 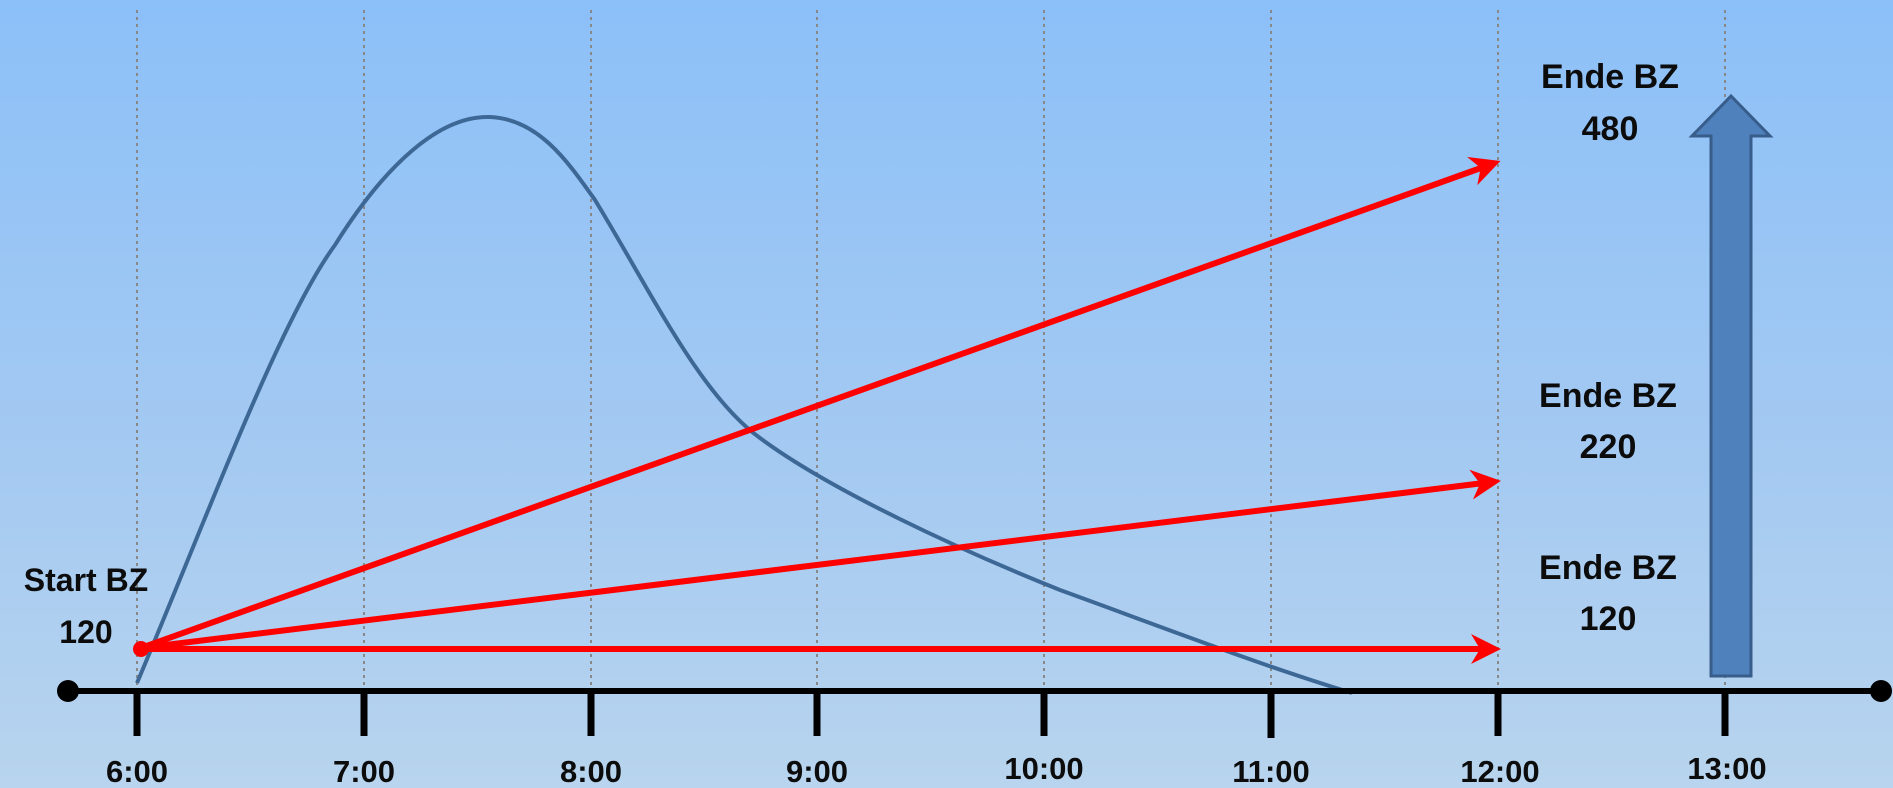 What do you see at coordinates (1499, 771) in the screenshot?
I see `time-label-12: 12:00` at bounding box center [1499, 771].